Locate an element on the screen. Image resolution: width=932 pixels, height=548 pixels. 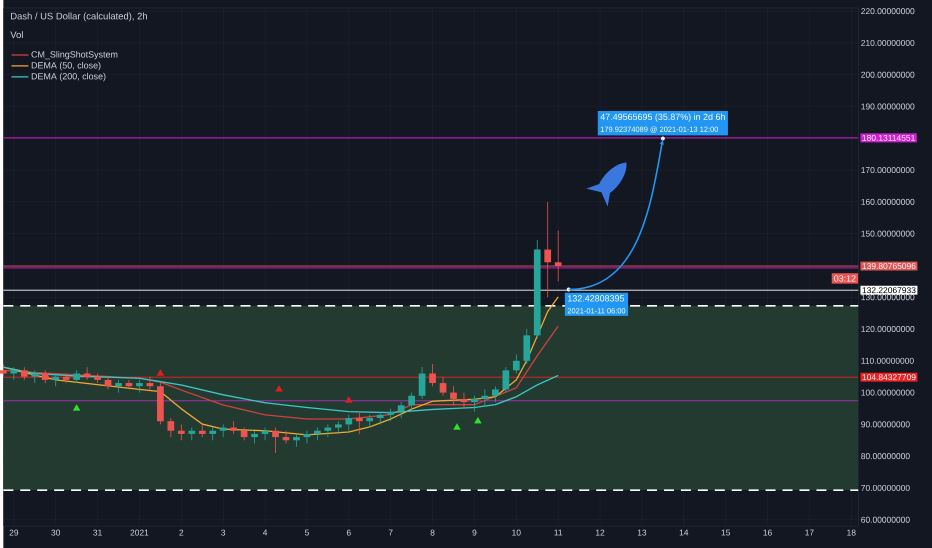
x-tick-label: 11 is located at coordinates (558, 533).